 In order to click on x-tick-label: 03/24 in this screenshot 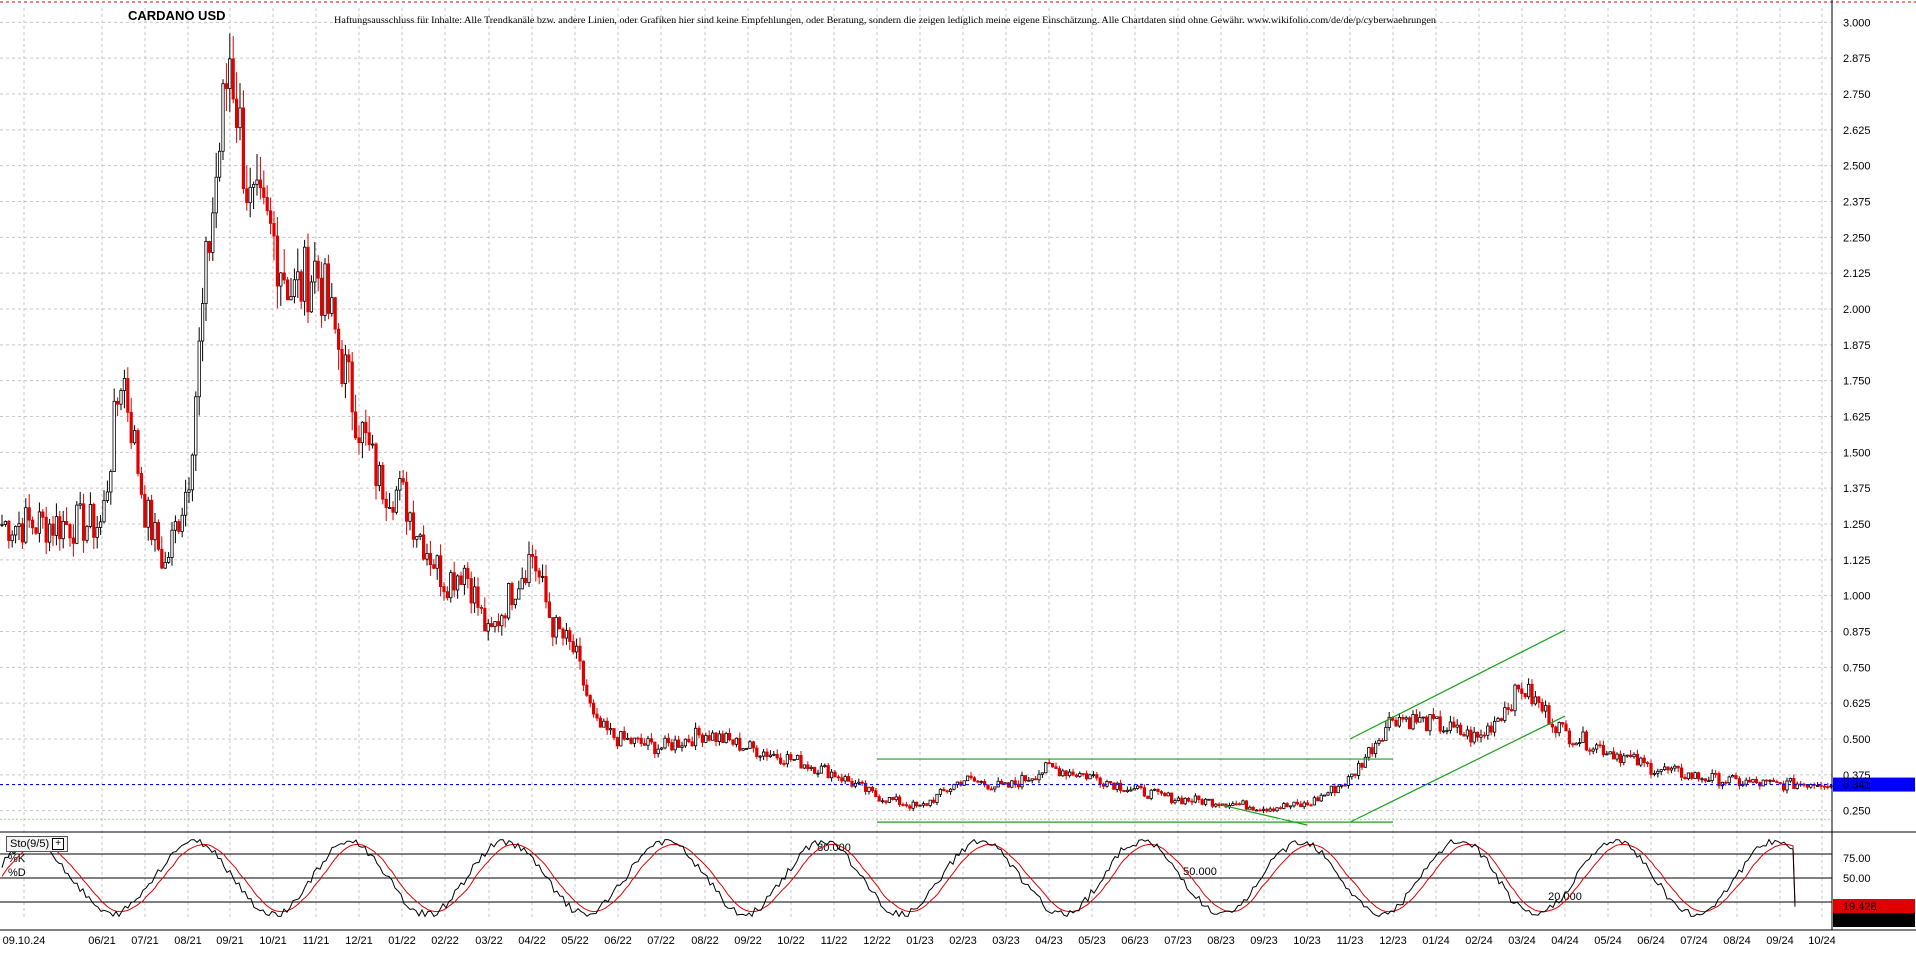, I will do `click(1522, 941)`.